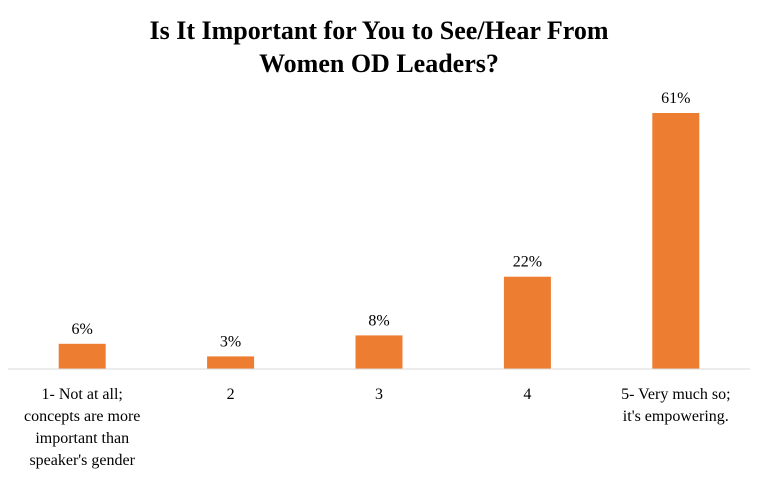  What do you see at coordinates (82, 329) in the screenshot?
I see `data-label-1: 6%` at bounding box center [82, 329].